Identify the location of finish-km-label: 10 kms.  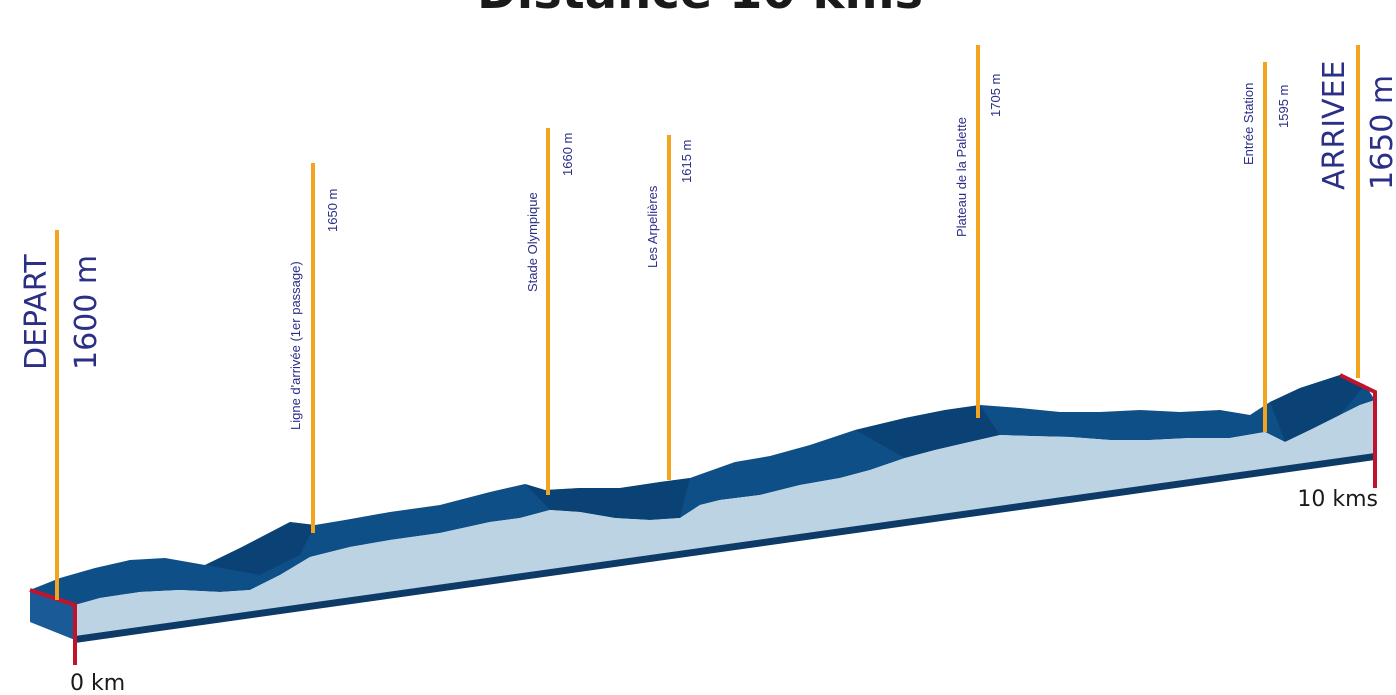
(1337, 499).